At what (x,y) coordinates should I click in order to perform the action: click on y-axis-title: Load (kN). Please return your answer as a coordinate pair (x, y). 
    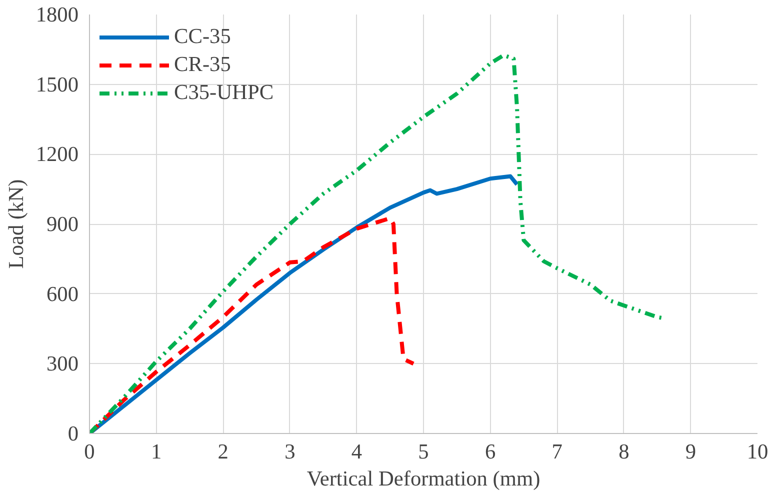
    Looking at the image, I should click on (16, 224).